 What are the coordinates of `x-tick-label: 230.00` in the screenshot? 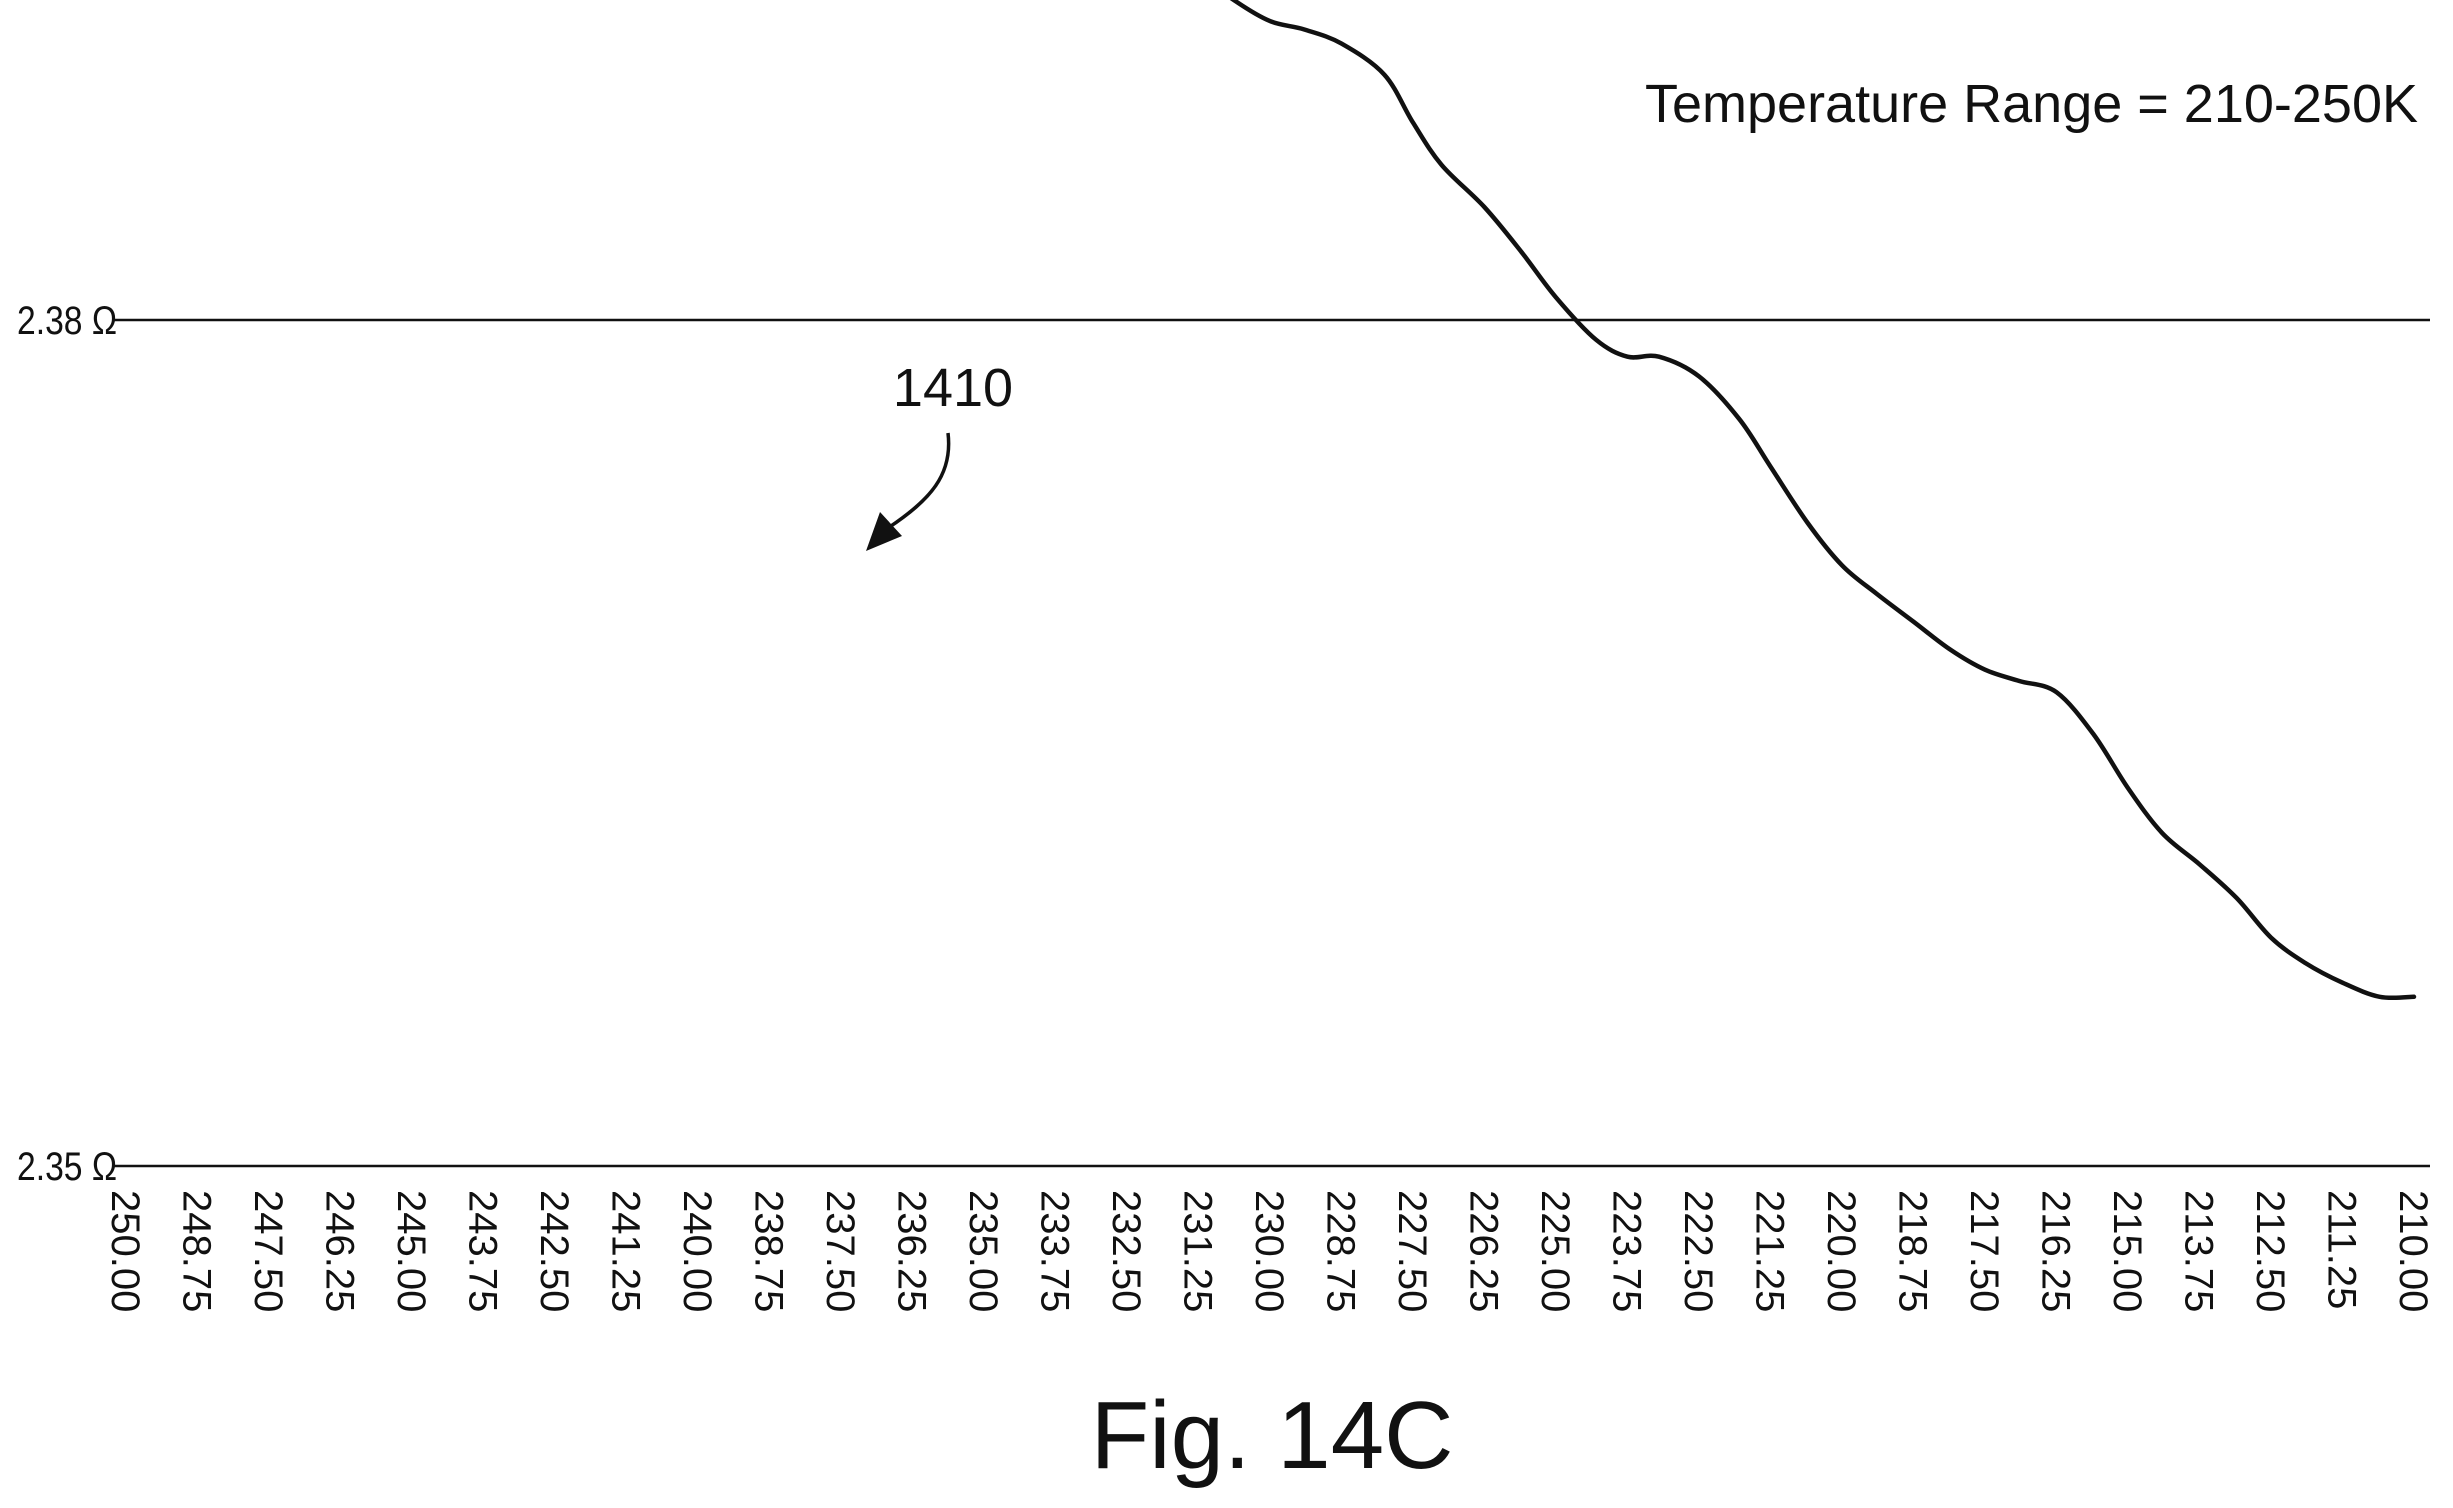 It's located at (1269, 1251).